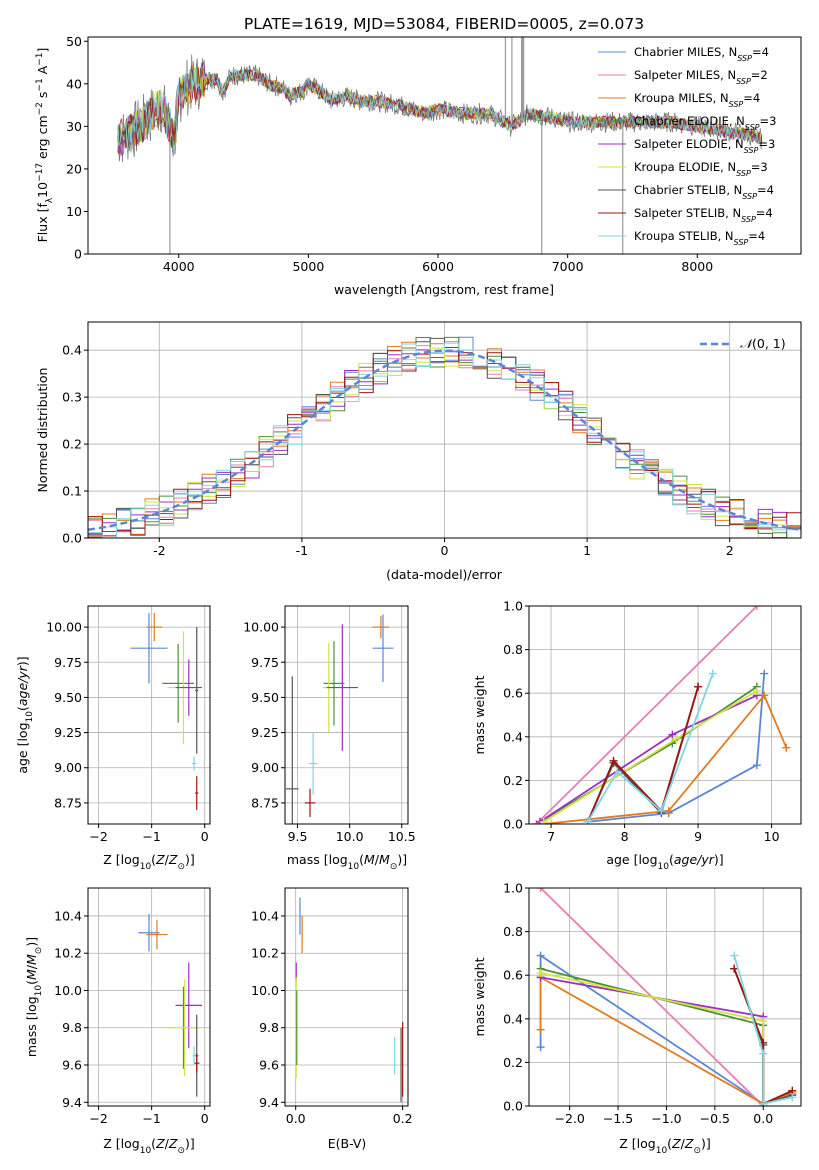 The image size is (819, 1170). I want to click on y-tick-label: 9.75, so click(265, 662).